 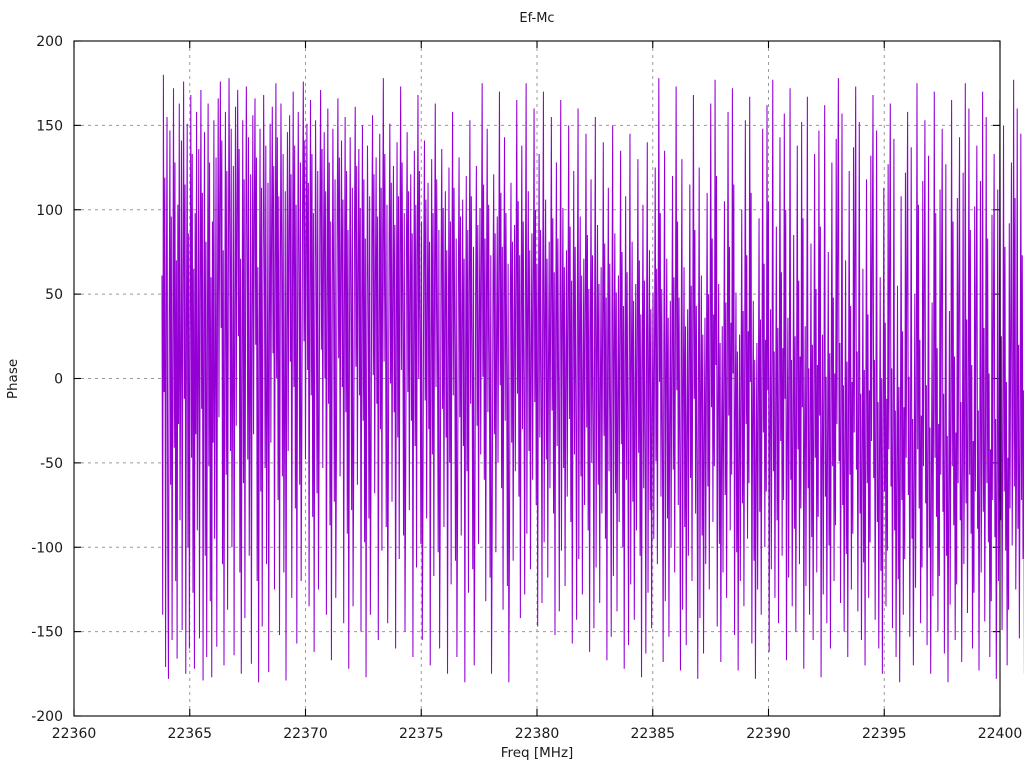 What do you see at coordinates (47, 379) in the screenshot?
I see `y-axis-tick-labels: -200 -150 -100 -50 0 50 100 150 200` at bounding box center [47, 379].